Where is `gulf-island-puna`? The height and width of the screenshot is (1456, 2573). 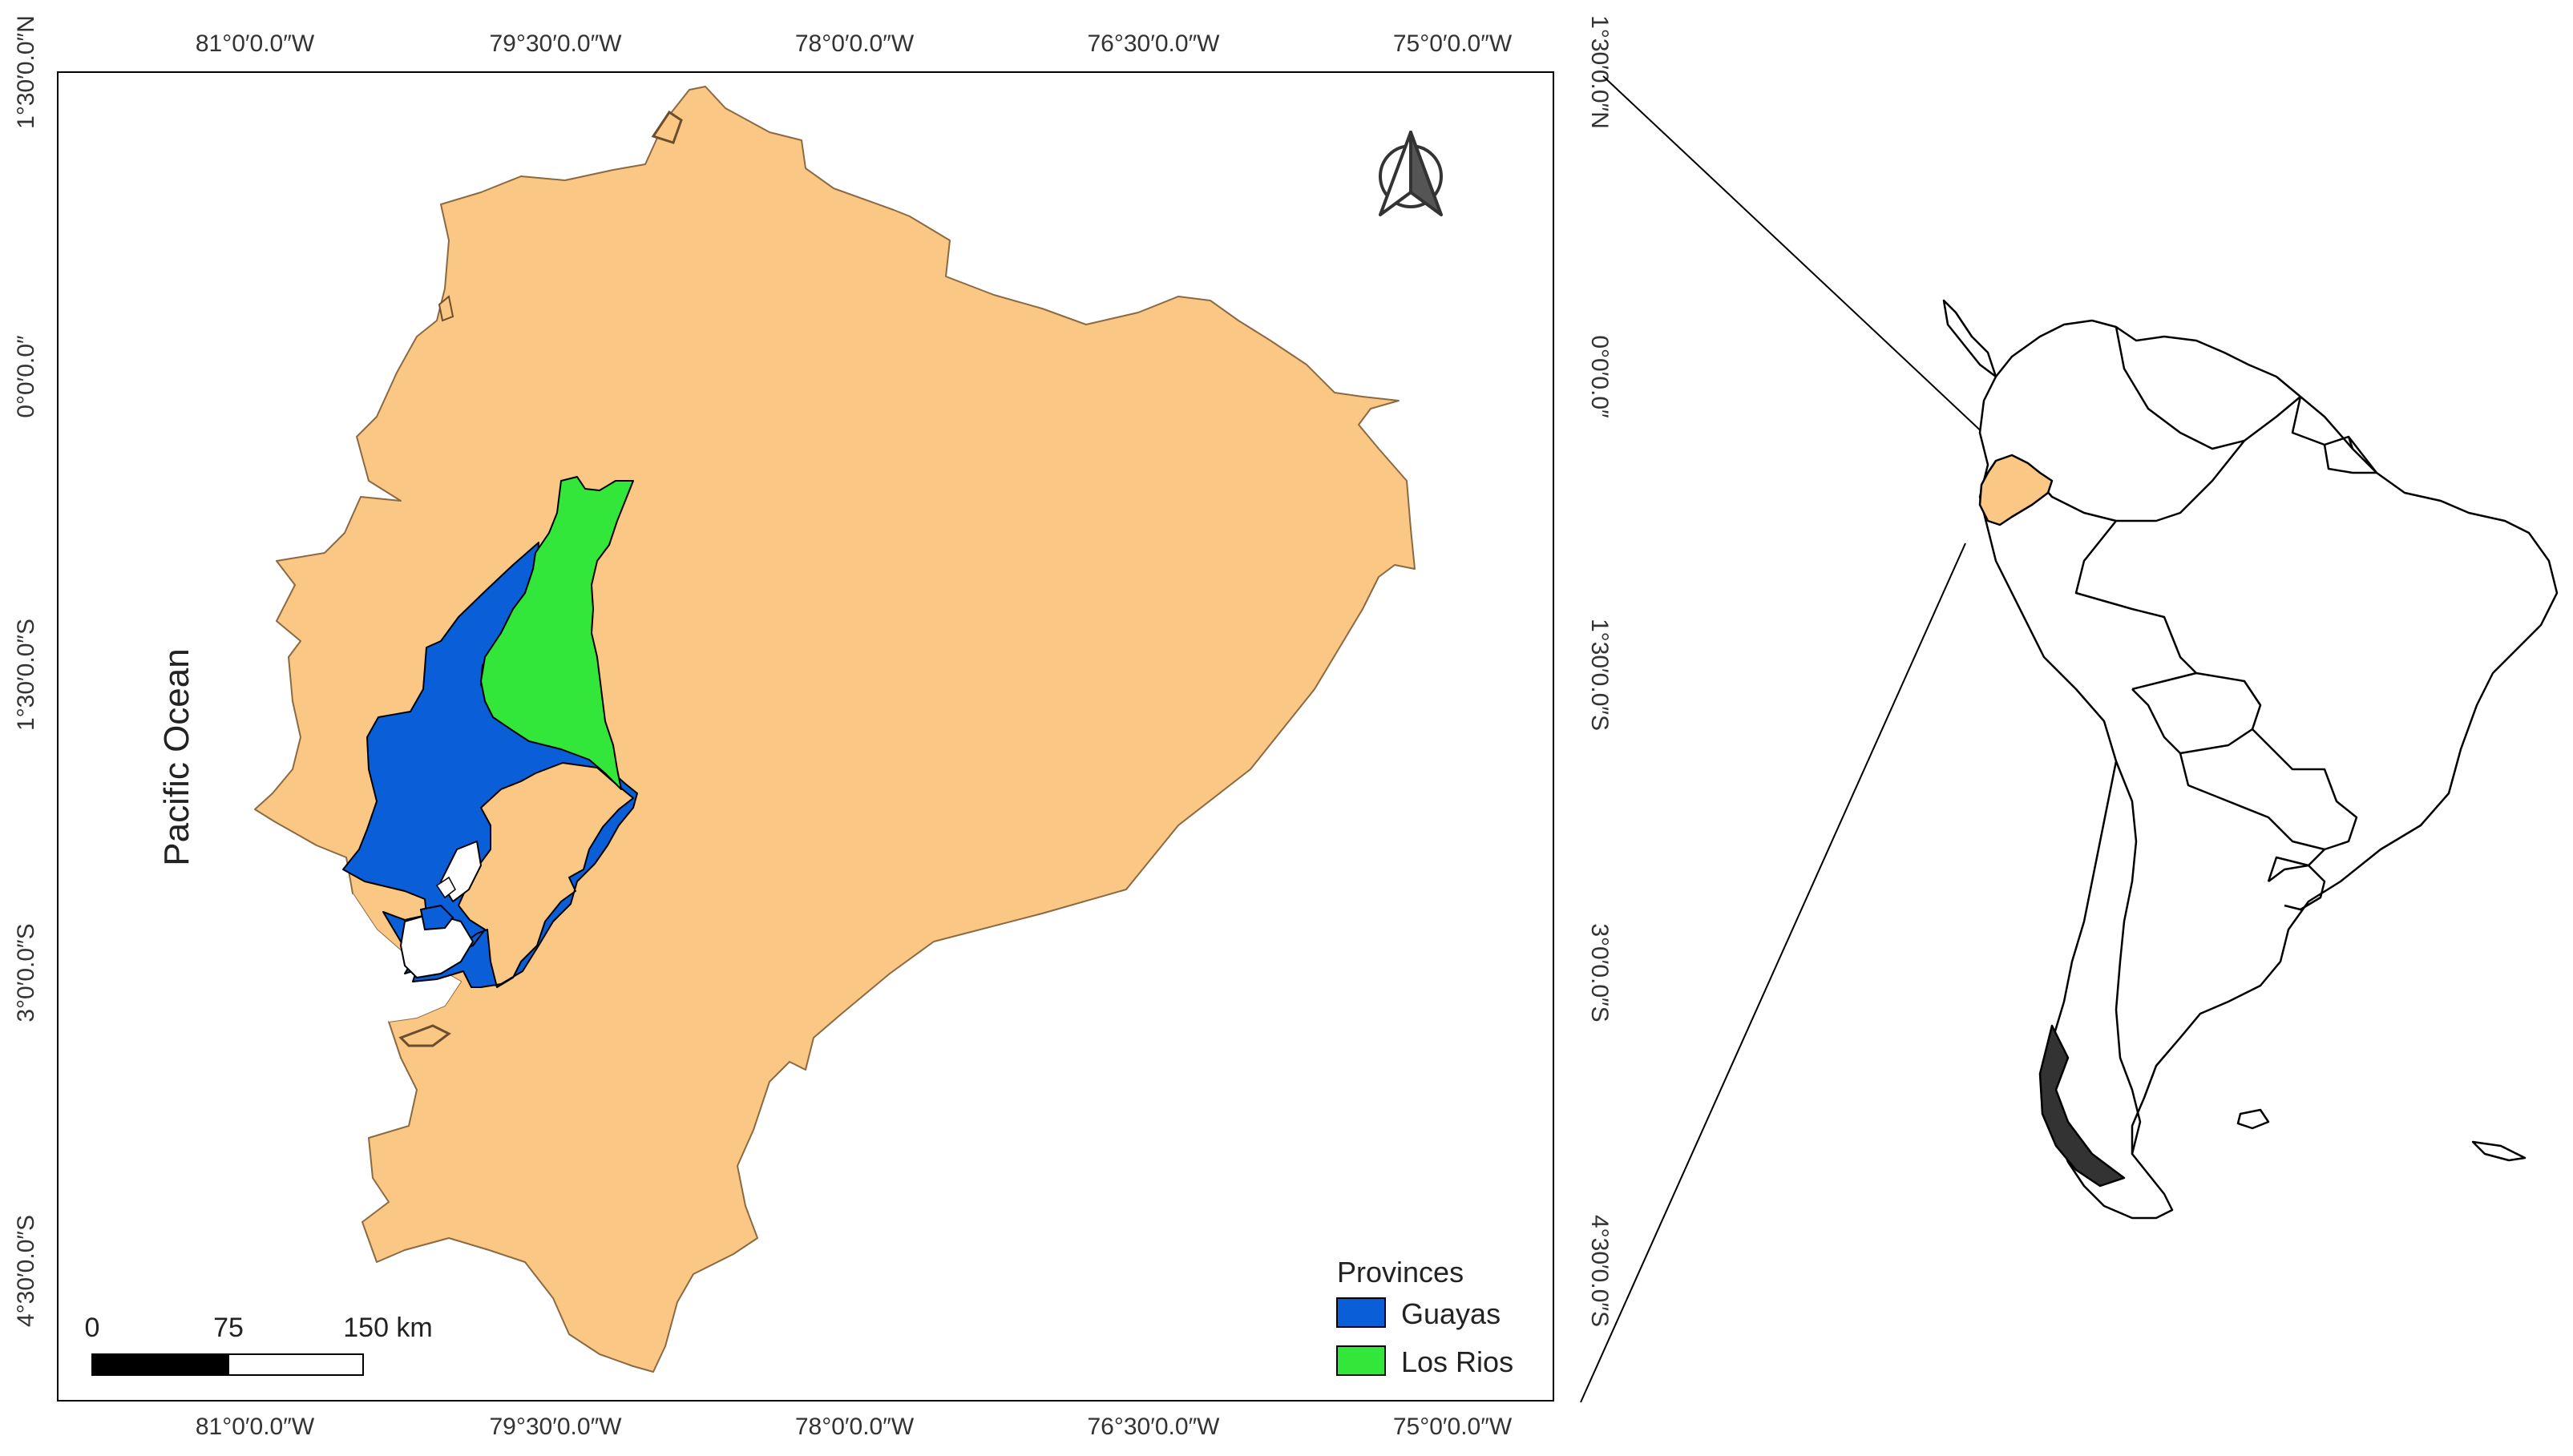 gulf-island-puna is located at coordinates (436, 917).